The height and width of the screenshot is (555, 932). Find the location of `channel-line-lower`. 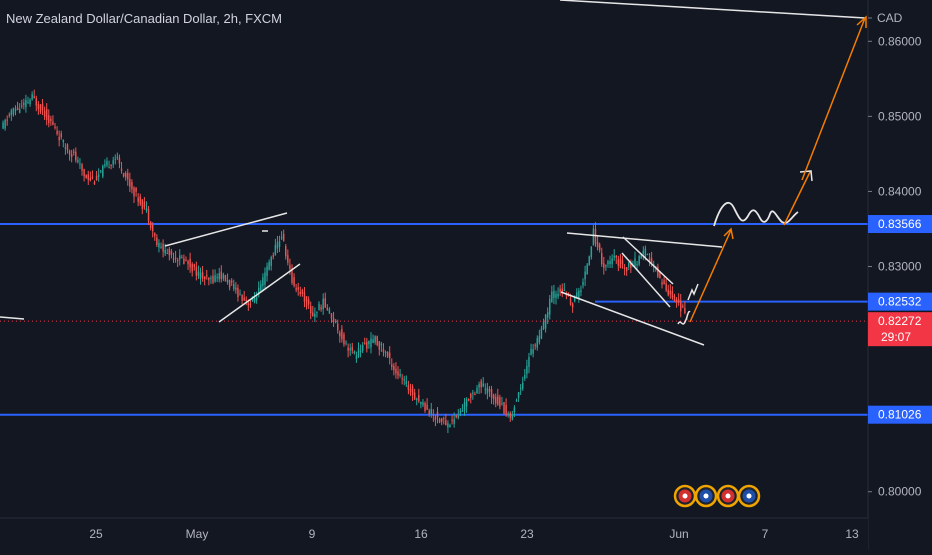

channel-line-lower is located at coordinates (632, 318).